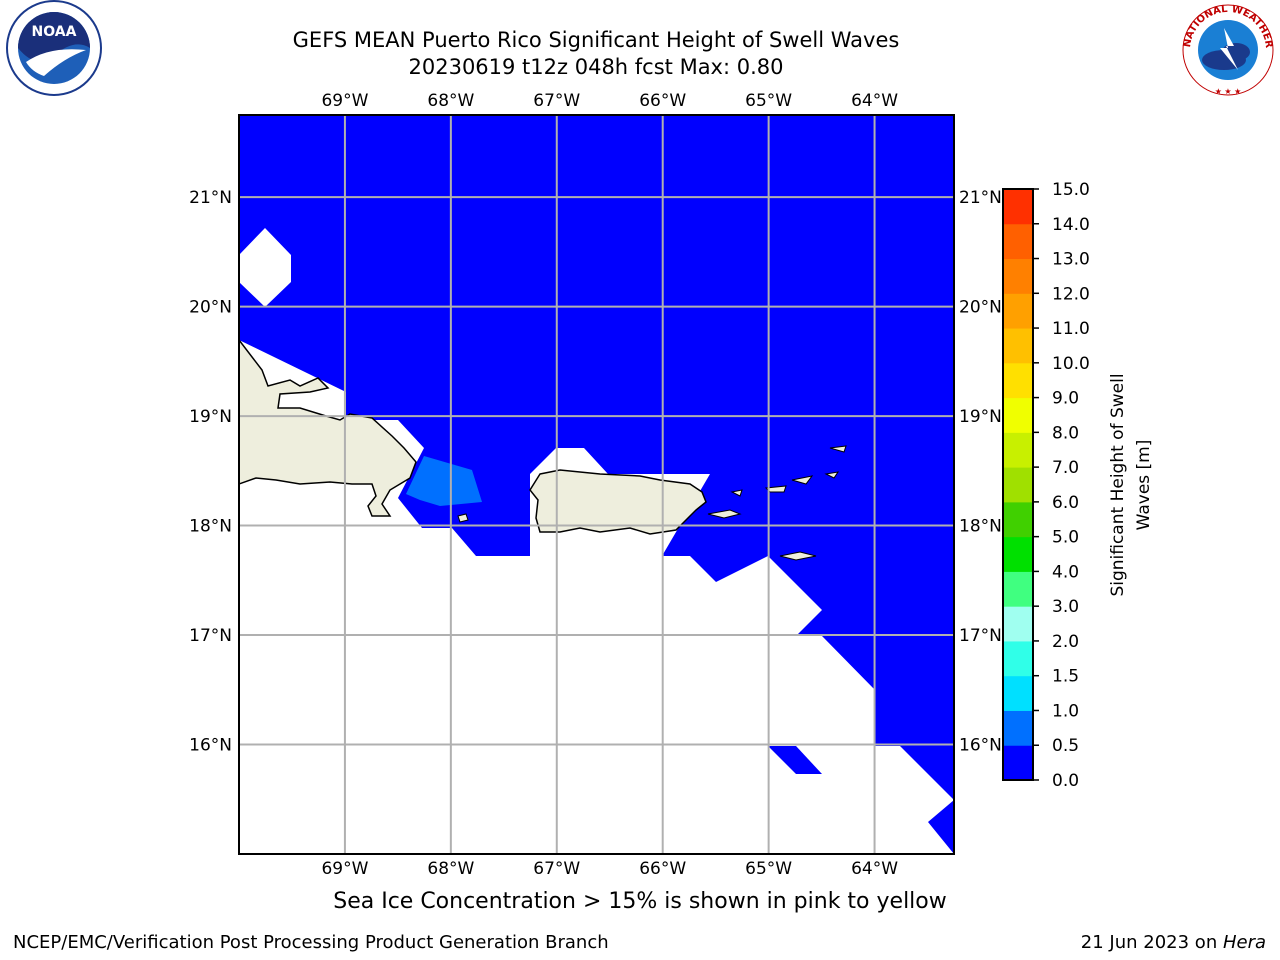 This screenshot has width=1280, height=960. I want to click on lat-label-right: 16°N, so click(980, 746).